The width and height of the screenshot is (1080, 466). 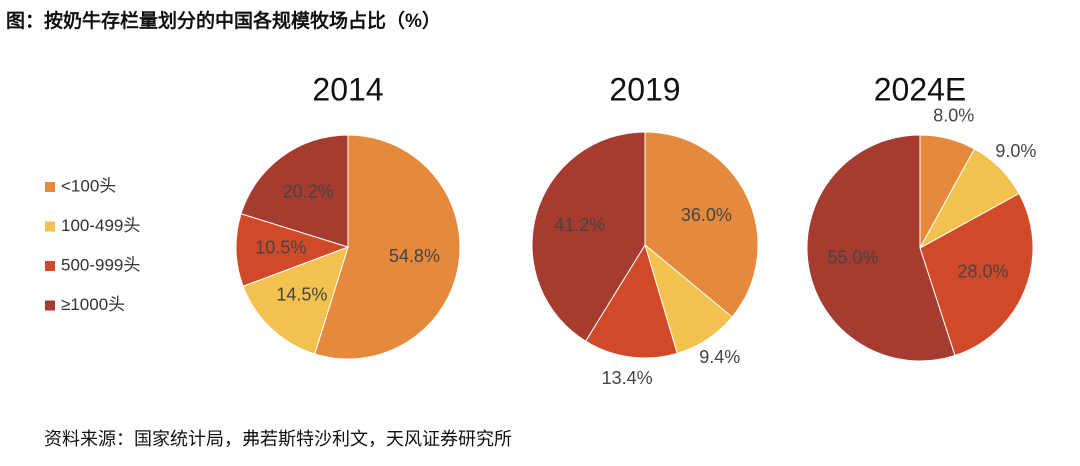 I want to click on data-label: 10.5%, so click(x=280, y=248).